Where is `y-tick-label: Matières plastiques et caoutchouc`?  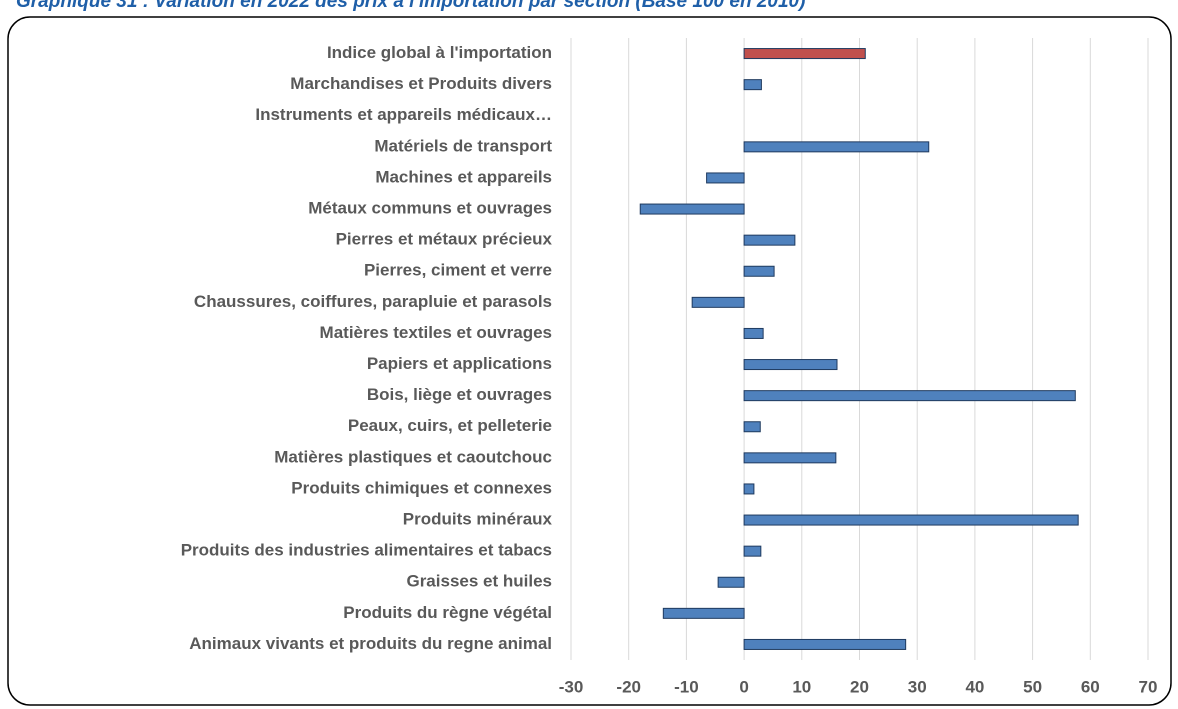
y-tick-label: Matières plastiques et caoutchouc is located at coordinates (413, 456).